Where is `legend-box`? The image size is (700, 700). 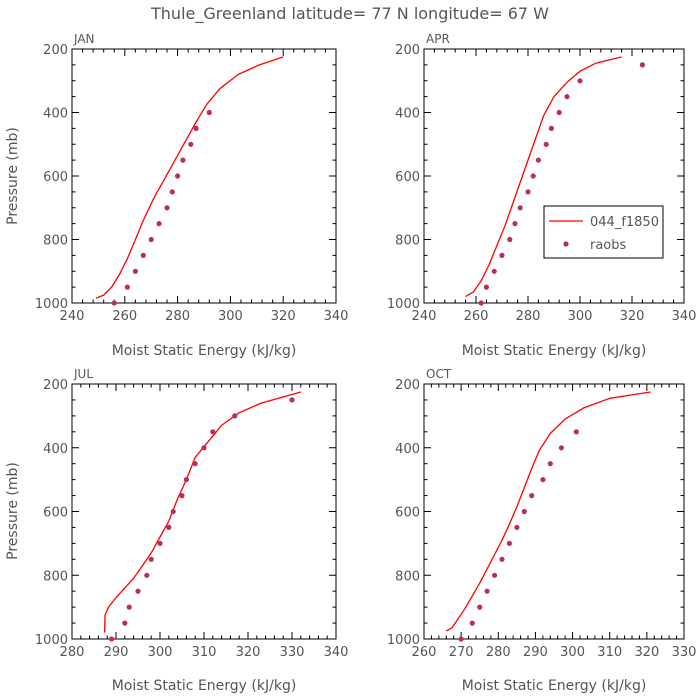
legend-box is located at coordinates (603, 232).